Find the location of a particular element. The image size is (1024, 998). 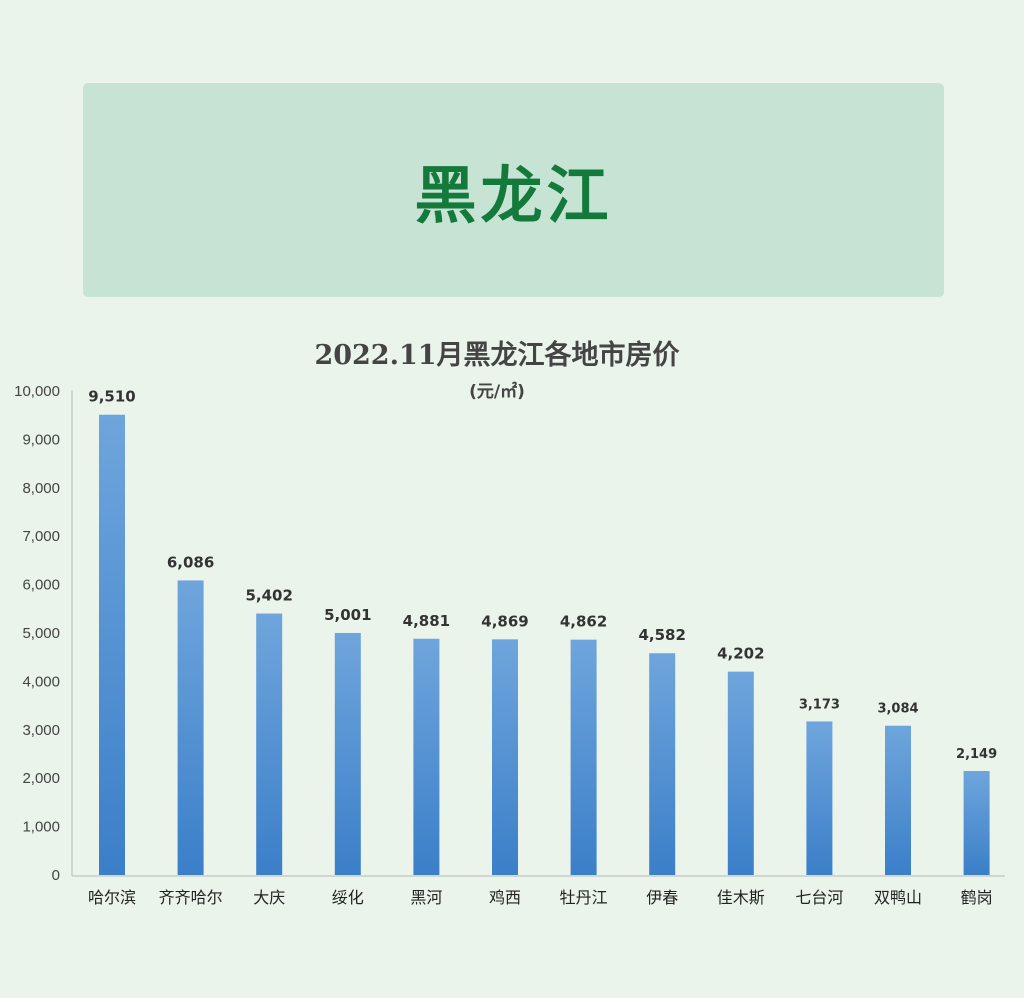

y-tick-label: 5,000 is located at coordinates (41, 633).